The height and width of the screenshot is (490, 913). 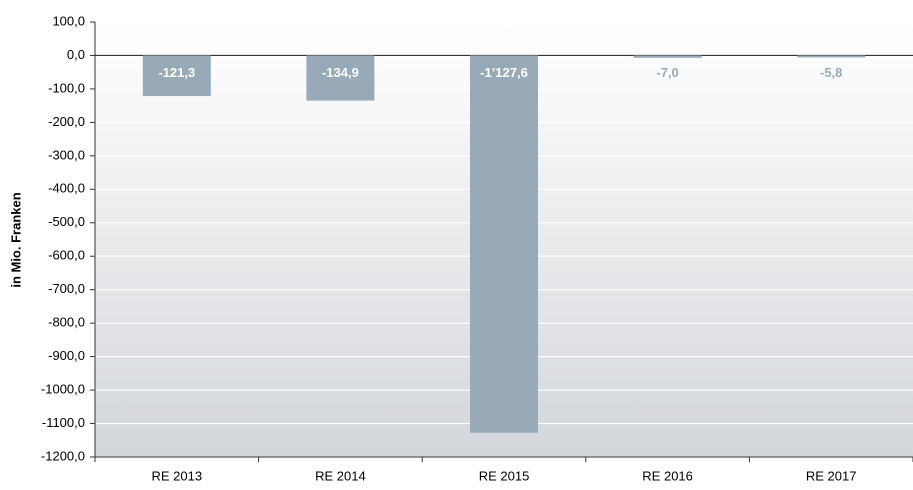 What do you see at coordinates (66, 221) in the screenshot?
I see `y-tick-label: -500,0` at bounding box center [66, 221].